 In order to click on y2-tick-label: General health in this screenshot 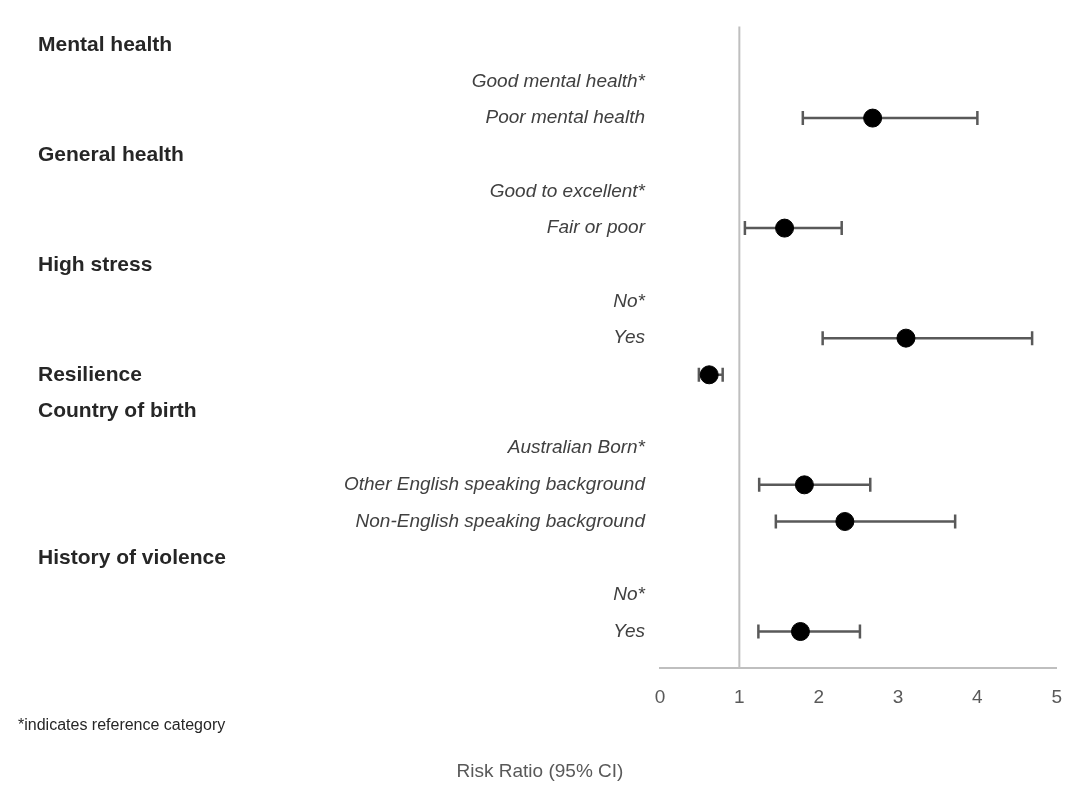, I will do `click(111, 153)`.